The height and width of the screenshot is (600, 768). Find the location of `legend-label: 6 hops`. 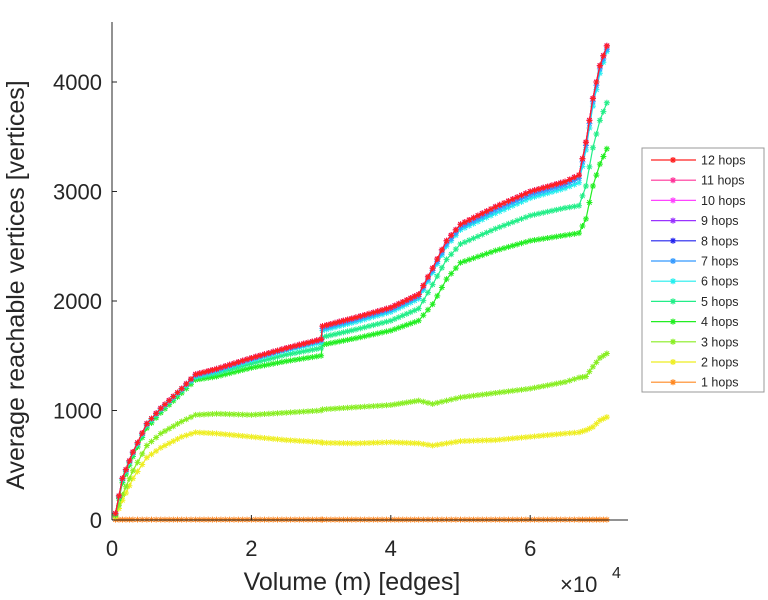

legend-label: 6 hops is located at coordinates (720, 282).